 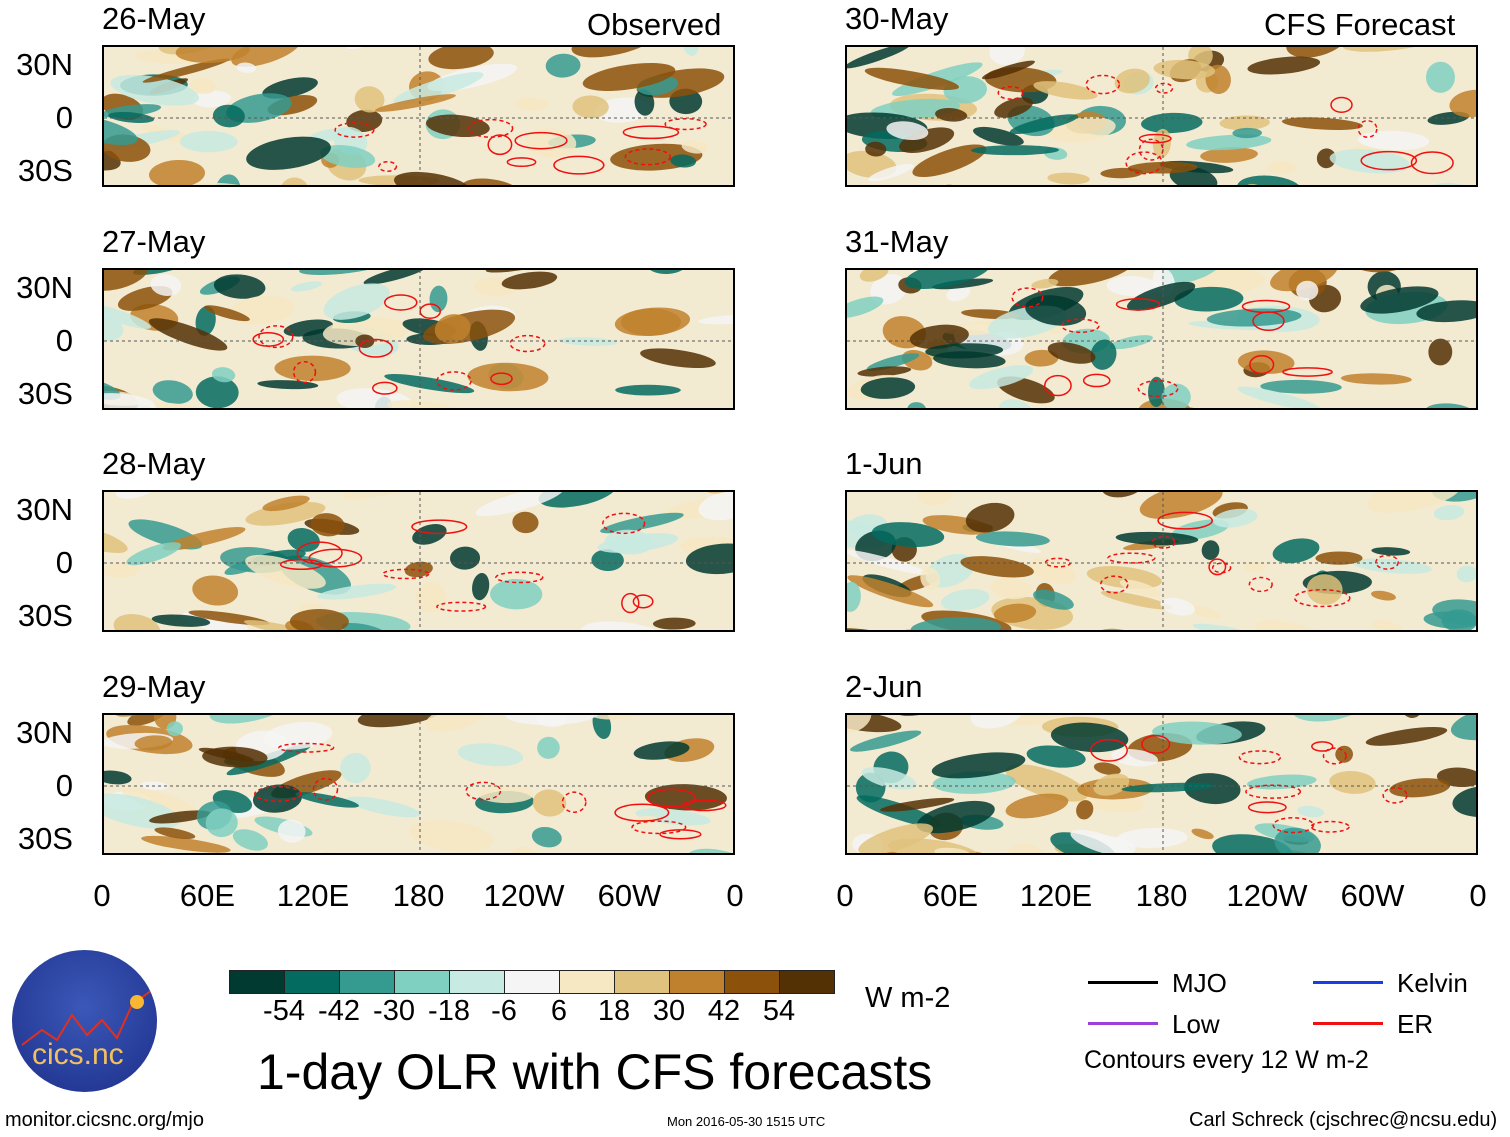 What do you see at coordinates (418, 895) in the screenshot?
I see `lon-label: 180` at bounding box center [418, 895].